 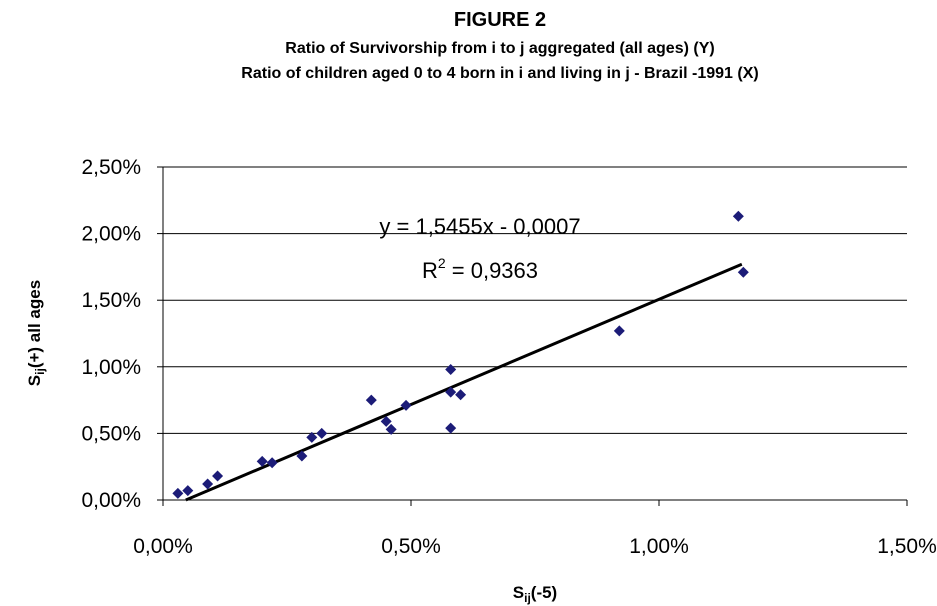 I want to click on y-axis-label: Sij(+) all ages, so click(x=36, y=333).